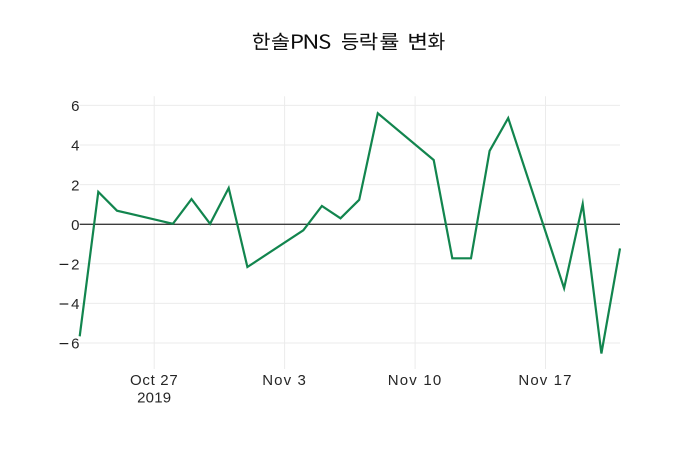 The image size is (700, 450). What do you see at coordinates (545, 380) in the screenshot?
I see `svg-text: Nov 17` at bounding box center [545, 380].